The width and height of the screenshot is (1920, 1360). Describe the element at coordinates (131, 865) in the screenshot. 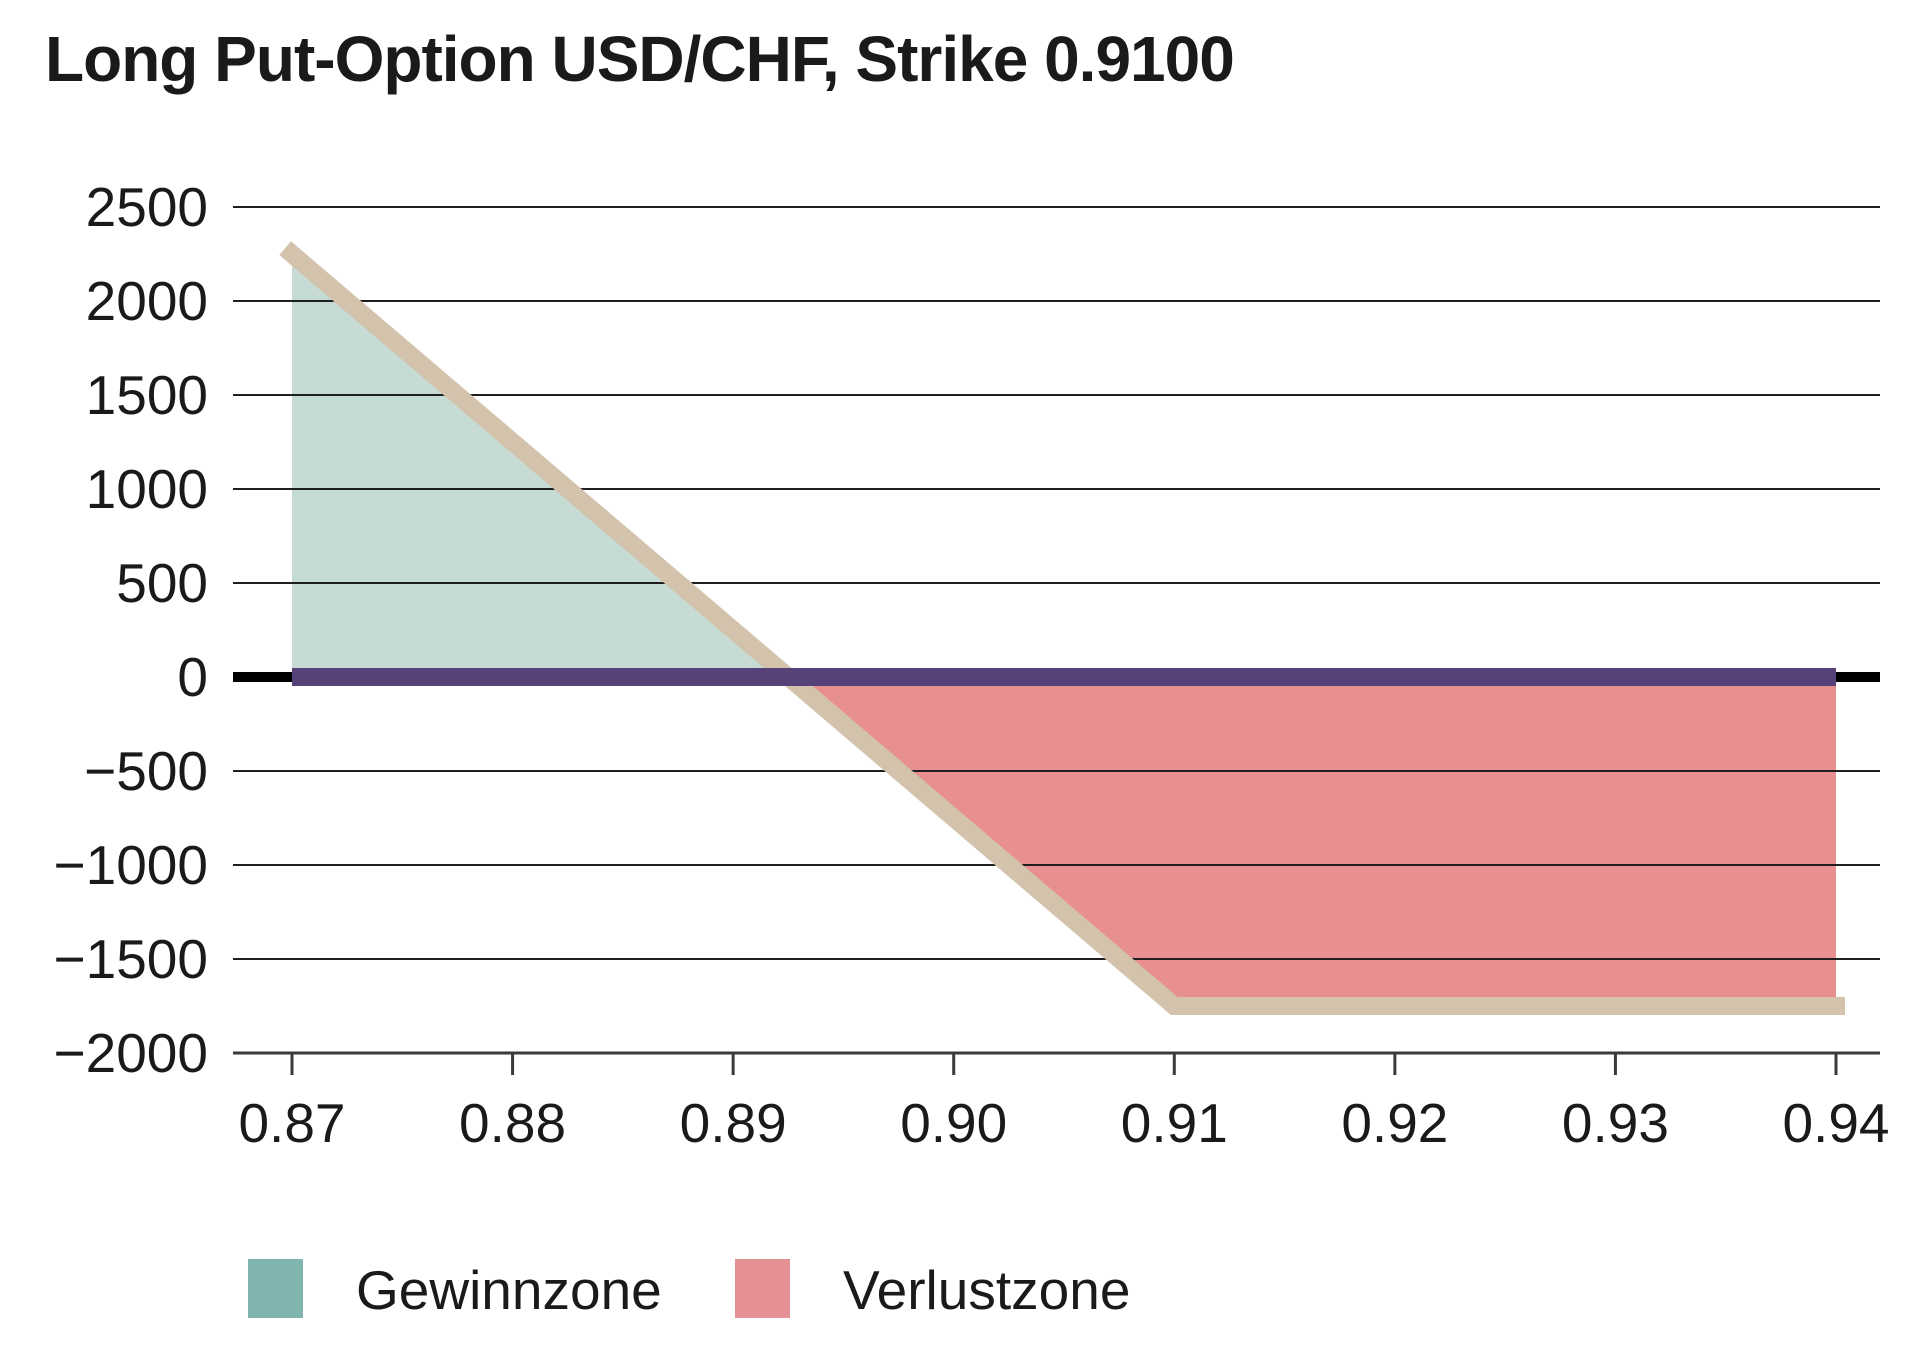

I see `y-tick-label--1000: −1000` at that location.